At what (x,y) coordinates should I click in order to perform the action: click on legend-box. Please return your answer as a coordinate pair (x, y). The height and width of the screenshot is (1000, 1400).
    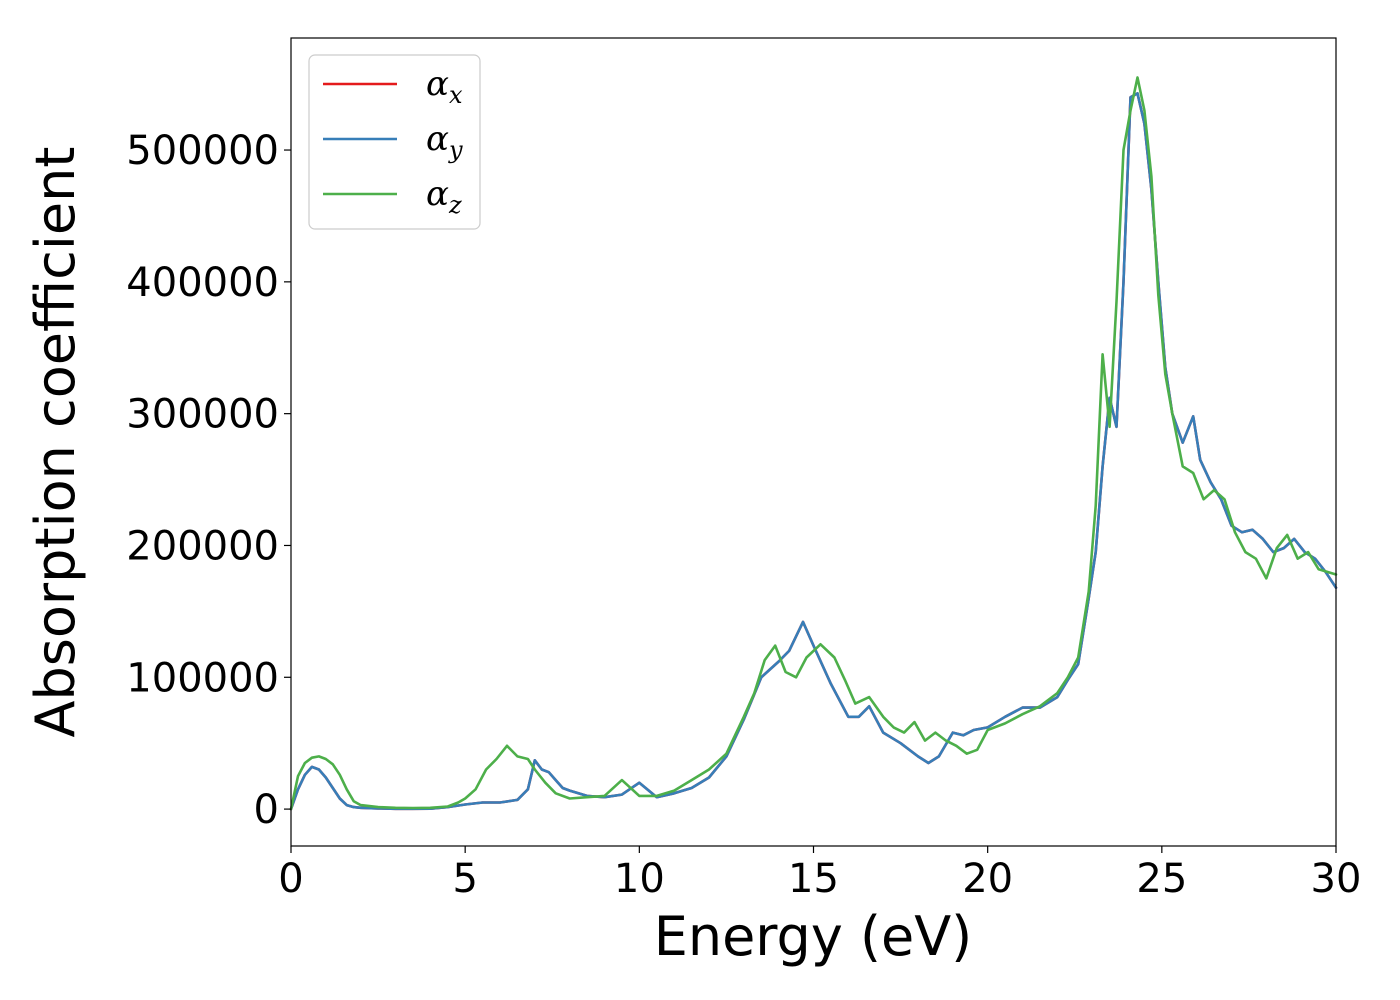
    Looking at the image, I should click on (394, 142).